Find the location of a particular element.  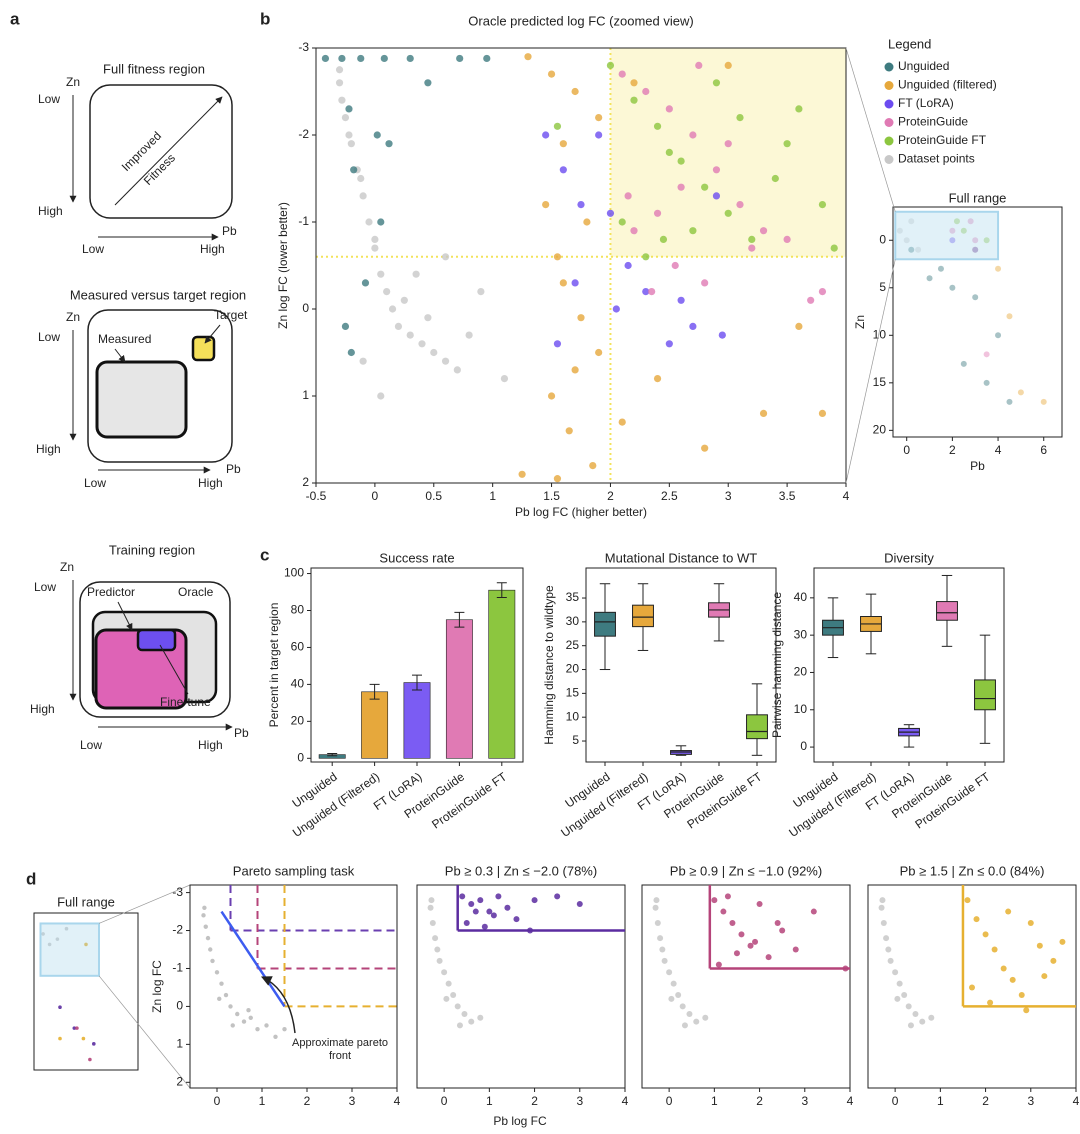

y-tick-label: 30 is located at coordinates (801, 634).